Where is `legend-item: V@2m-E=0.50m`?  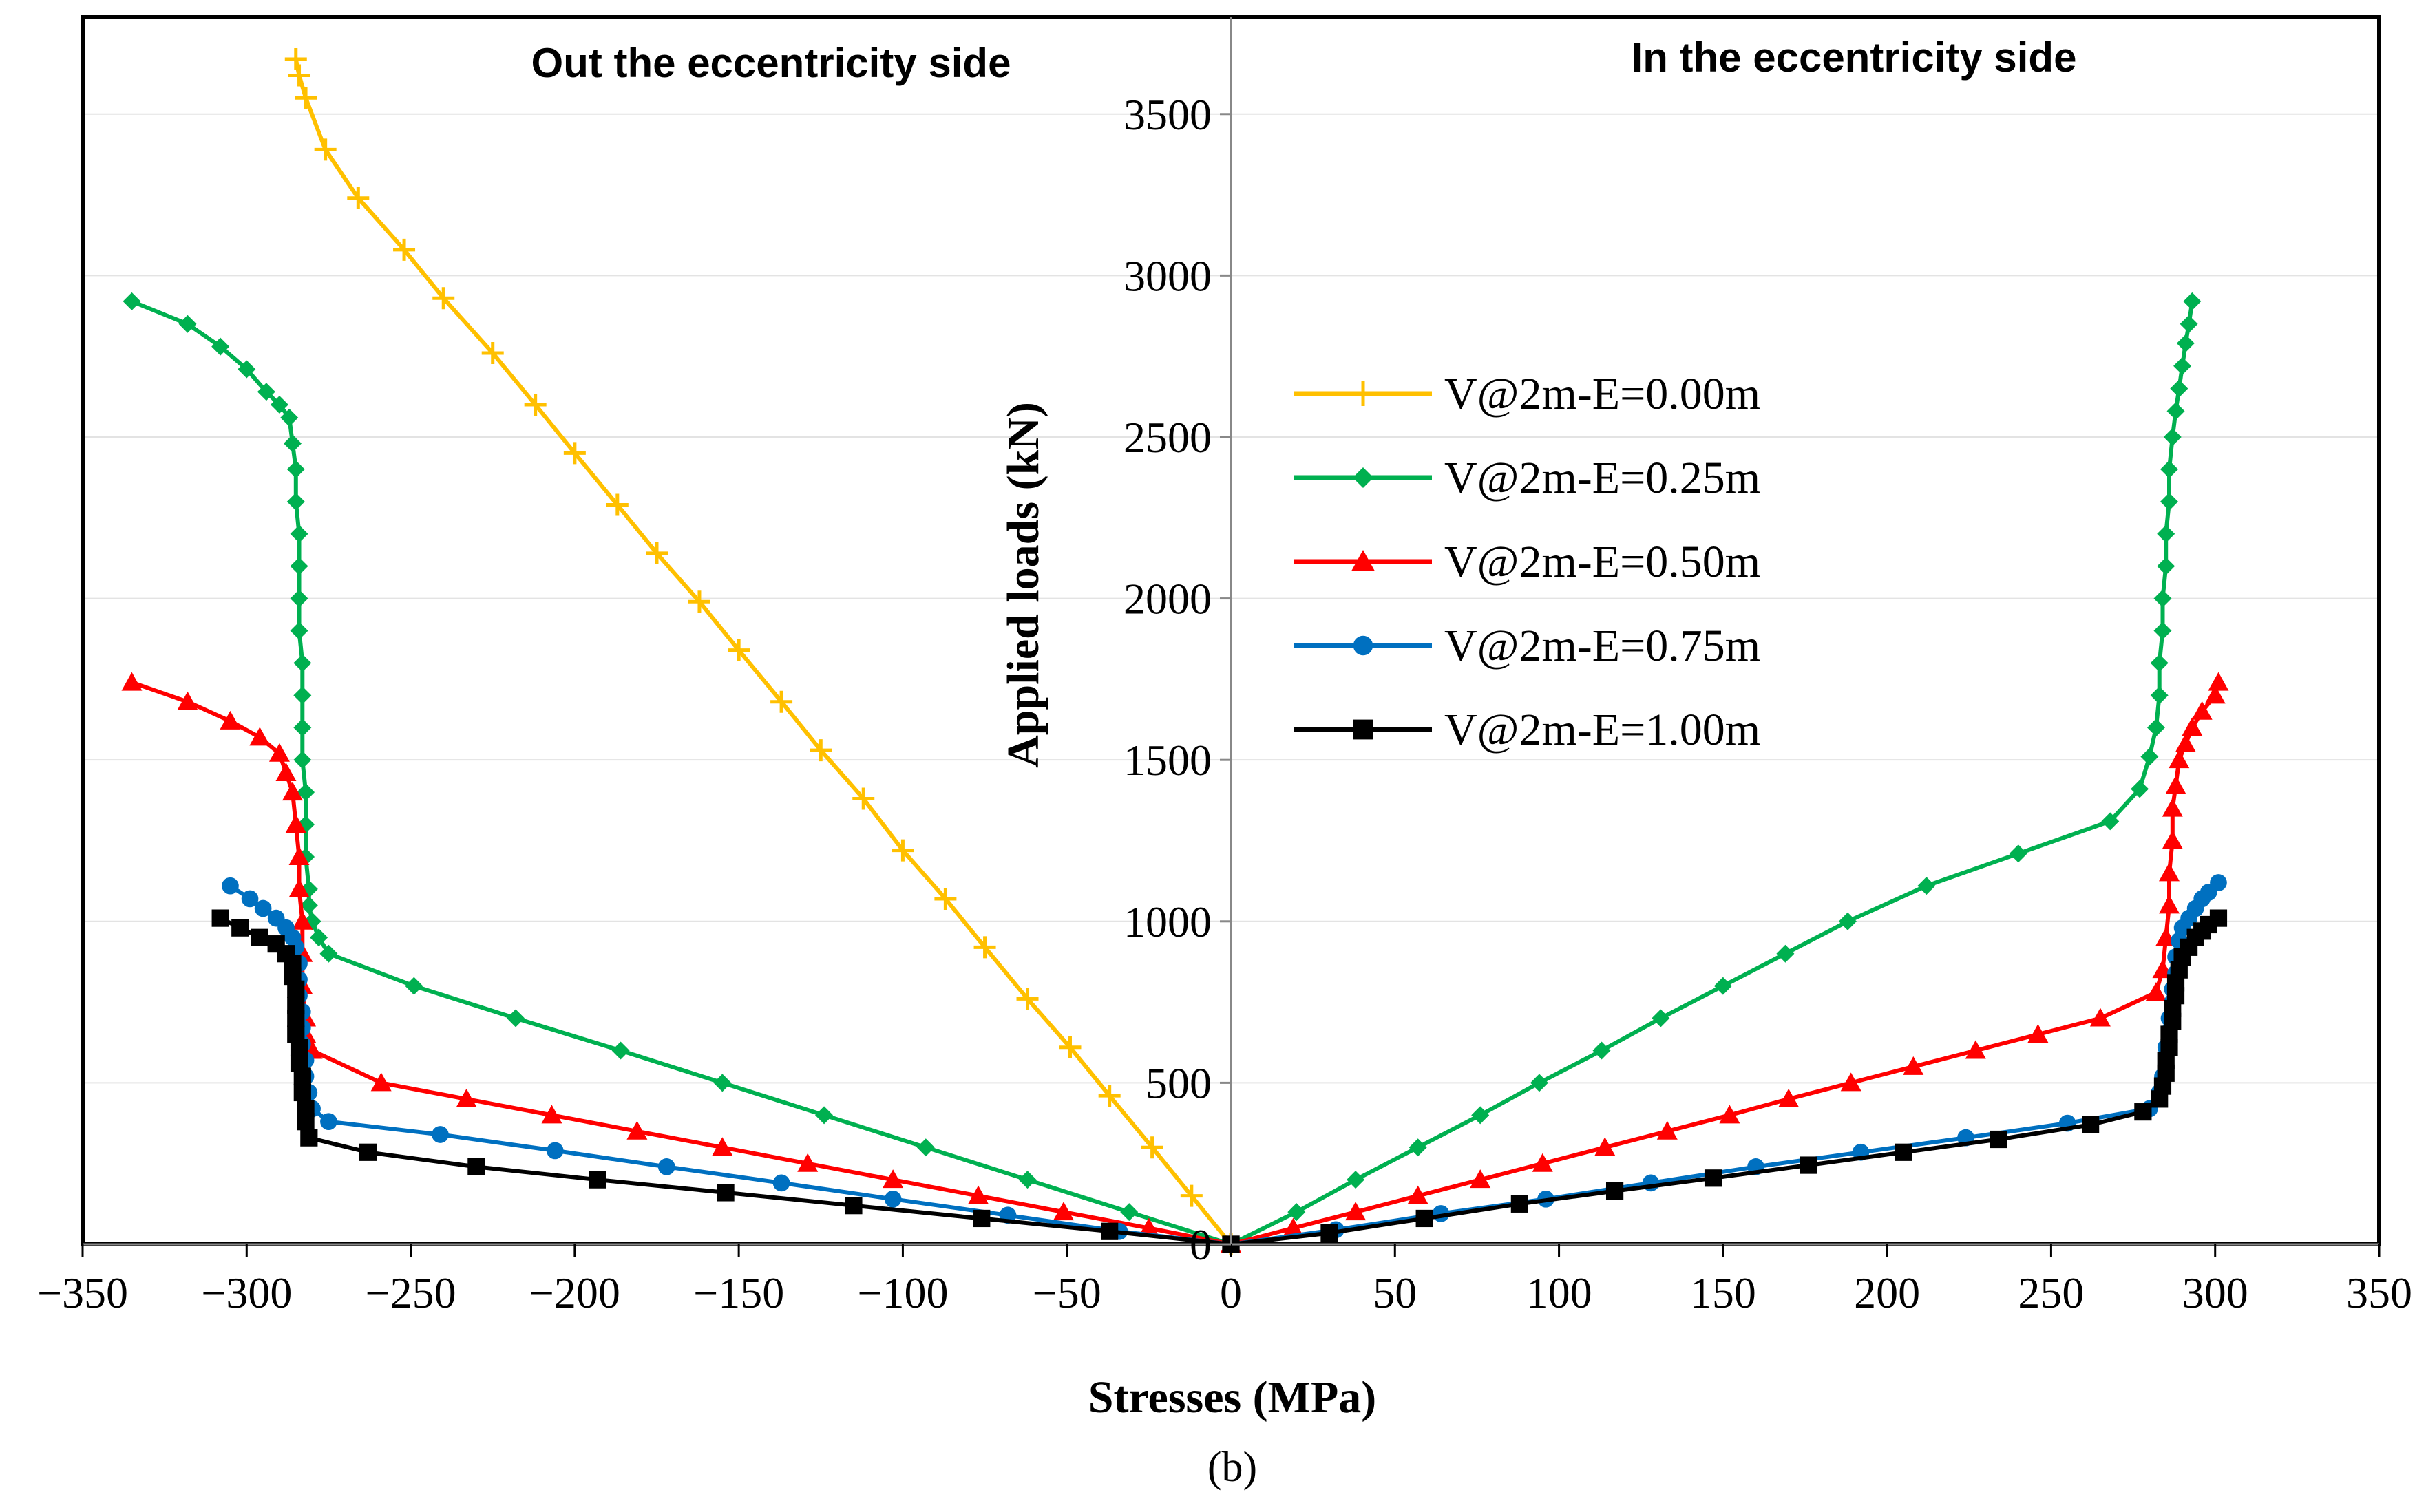
legend-item: V@2m-E=0.50m is located at coordinates (1527, 562).